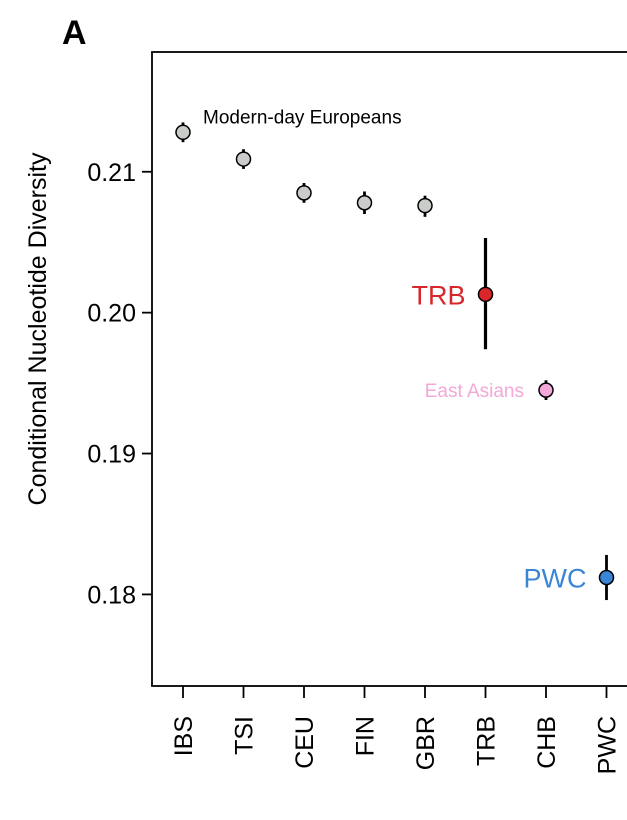 This screenshot has height=820, width=627. Describe the element at coordinates (546, 390) in the screenshot. I see `point-chb` at that location.